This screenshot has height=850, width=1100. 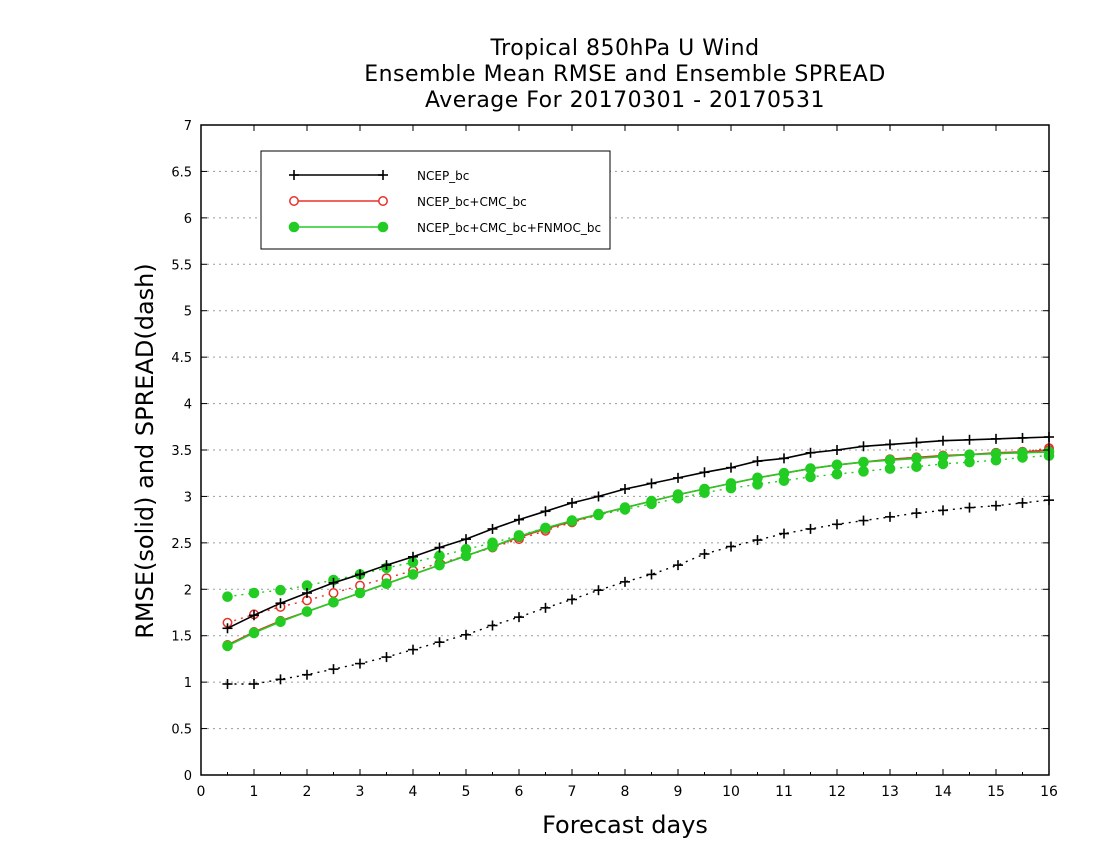 What do you see at coordinates (307, 792) in the screenshot?
I see `x-tick-label: 2` at bounding box center [307, 792].